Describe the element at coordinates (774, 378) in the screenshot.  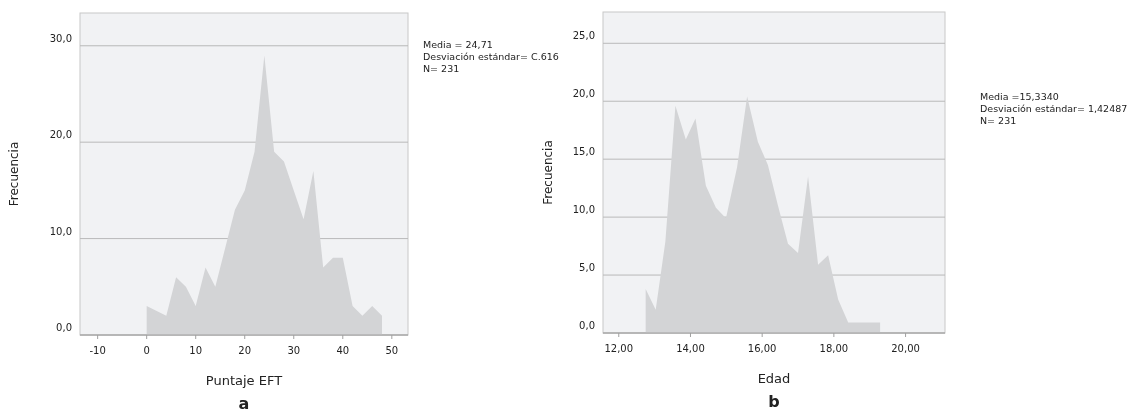
I see `x-axis-title: Edad` at that location.